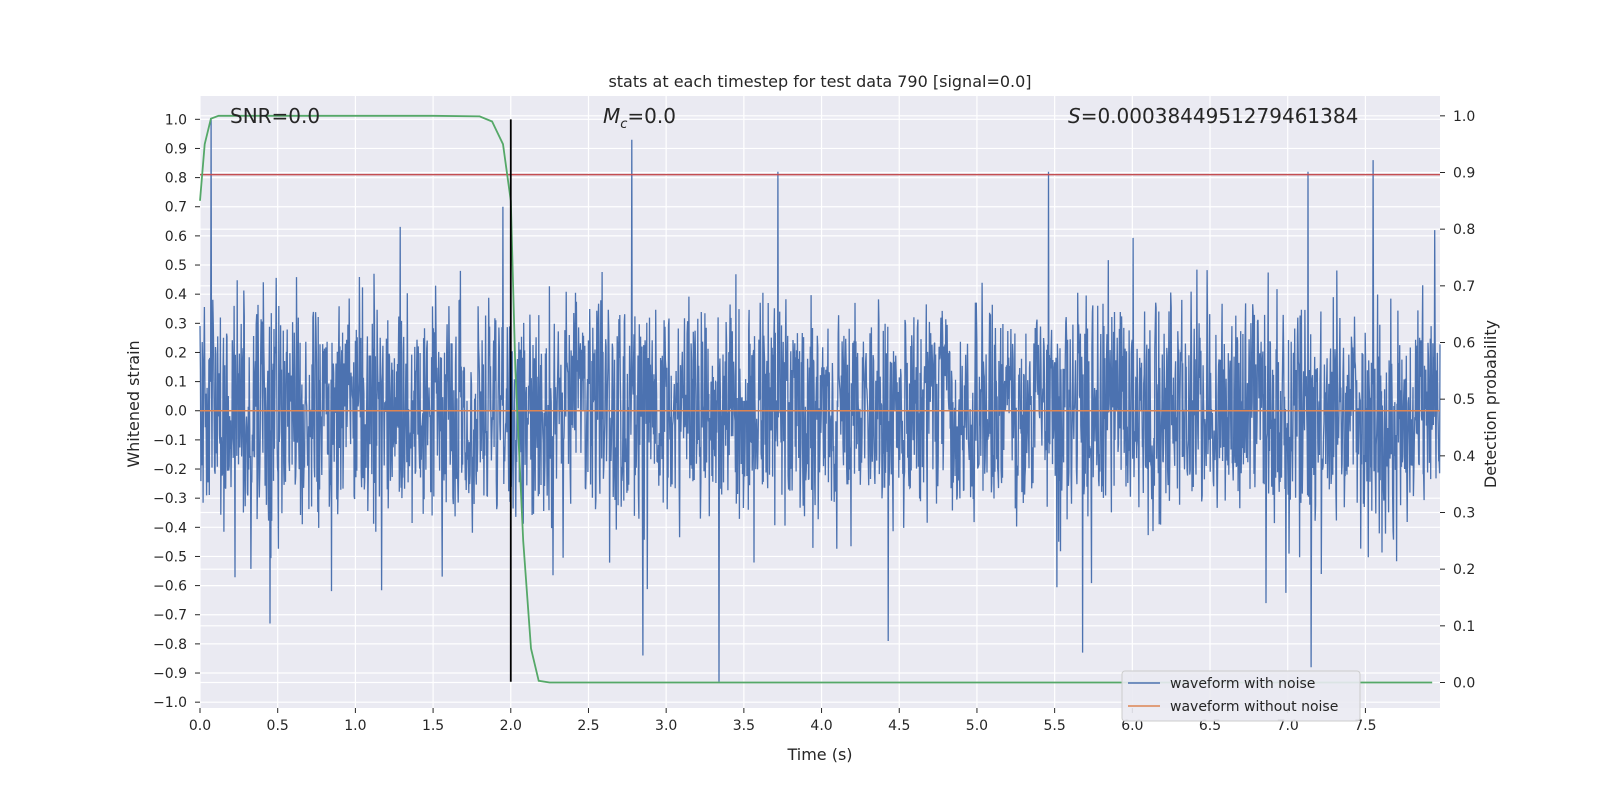  What do you see at coordinates (588, 726) in the screenshot?
I see `x-tick-label: 2.5` at bounding box center [588, 726].